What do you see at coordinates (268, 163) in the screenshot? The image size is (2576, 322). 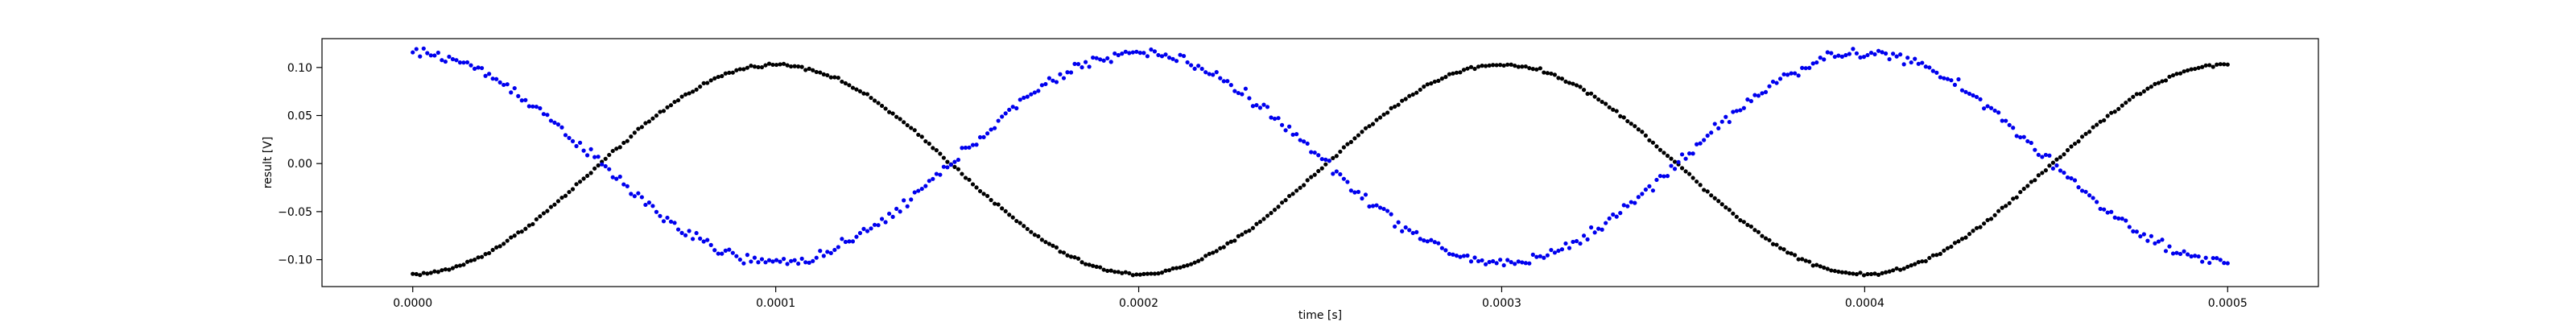 I see `y-axis-label: result [V]` at bounding box center [268, 163].